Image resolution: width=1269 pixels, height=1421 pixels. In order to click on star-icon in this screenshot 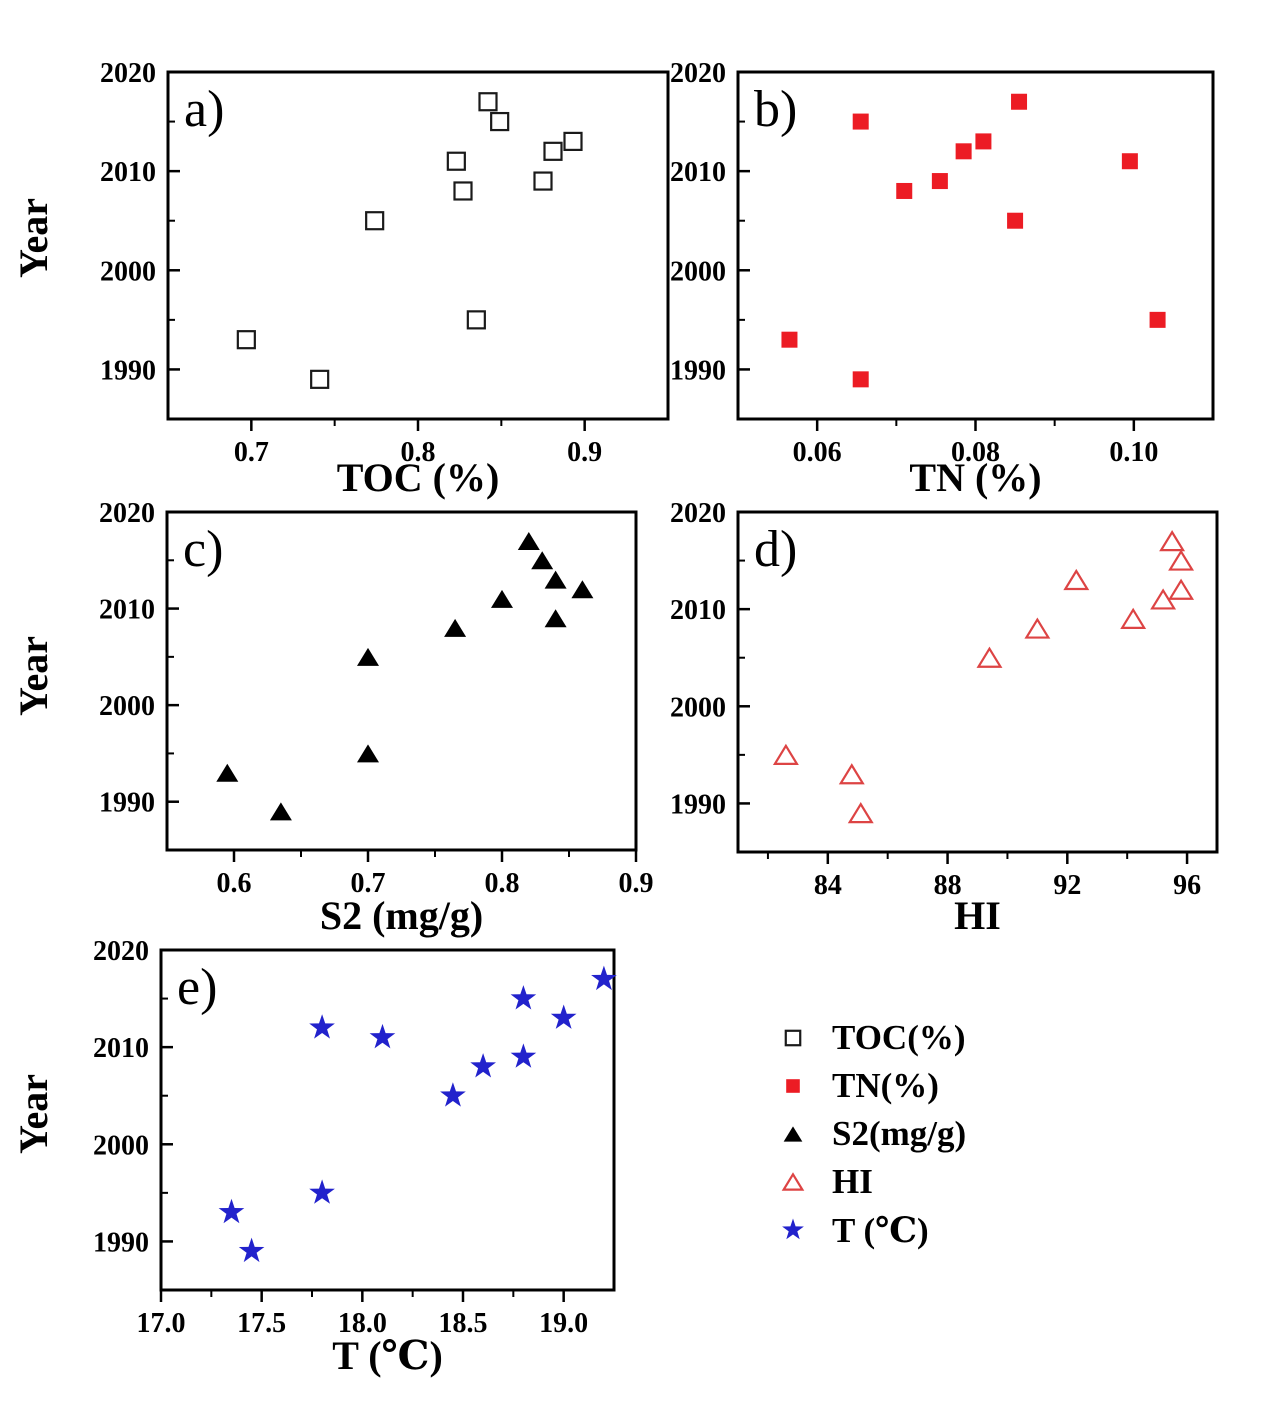, I will do `click(793, 1229)`.